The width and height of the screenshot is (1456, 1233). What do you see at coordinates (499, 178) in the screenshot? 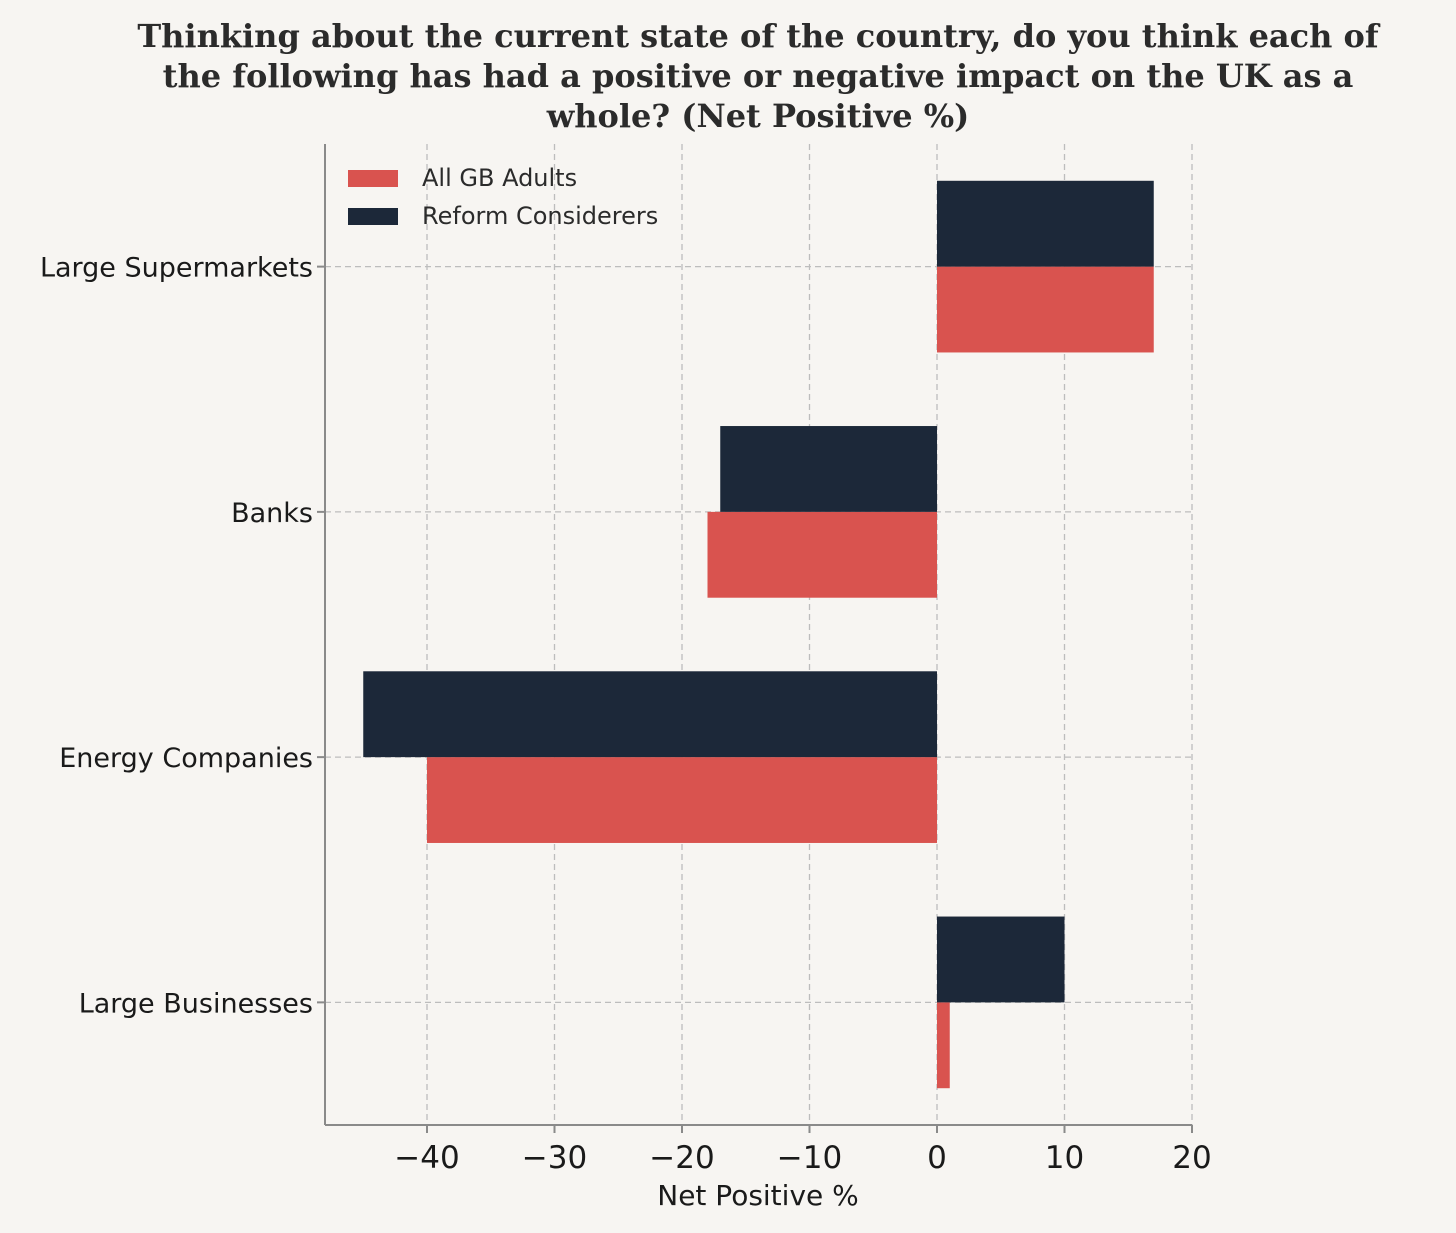
I see `legend-label-0: All GB Adults` at bounding box center [499, 178].